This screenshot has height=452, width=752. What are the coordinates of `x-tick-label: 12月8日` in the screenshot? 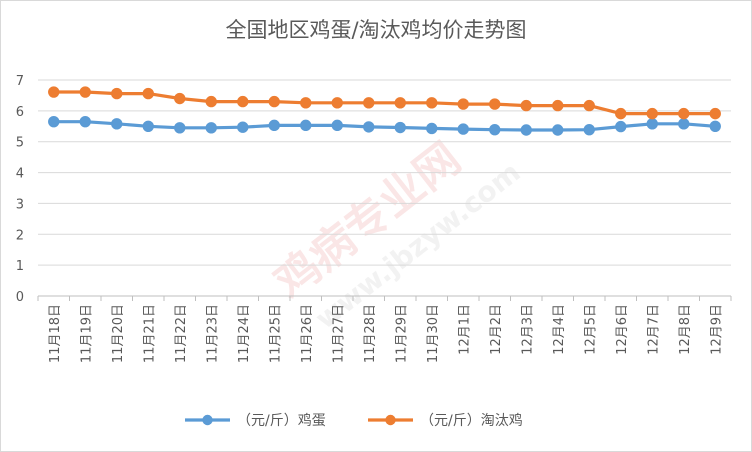 It's located at (685, 329).